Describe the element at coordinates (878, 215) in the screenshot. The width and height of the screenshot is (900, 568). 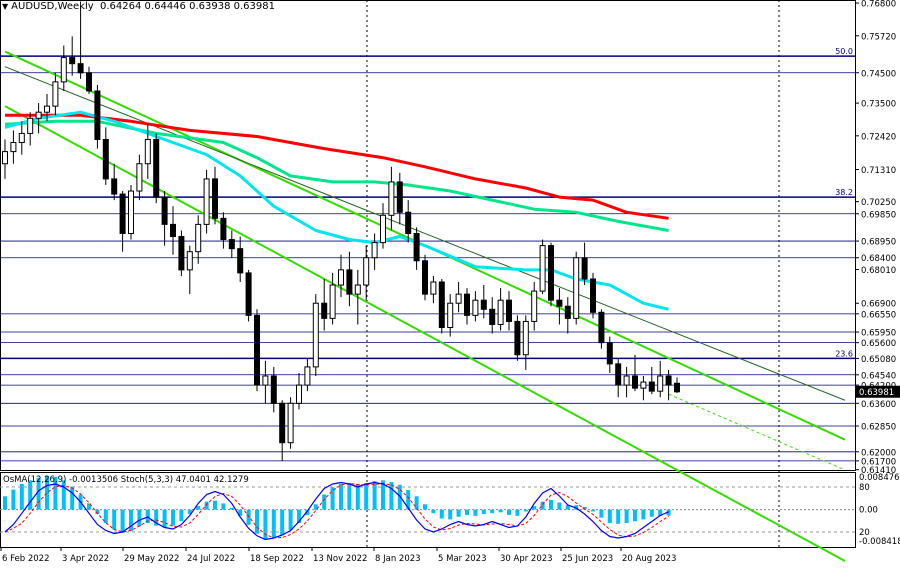
I see `price-axis-label: 0.69850` at that location.